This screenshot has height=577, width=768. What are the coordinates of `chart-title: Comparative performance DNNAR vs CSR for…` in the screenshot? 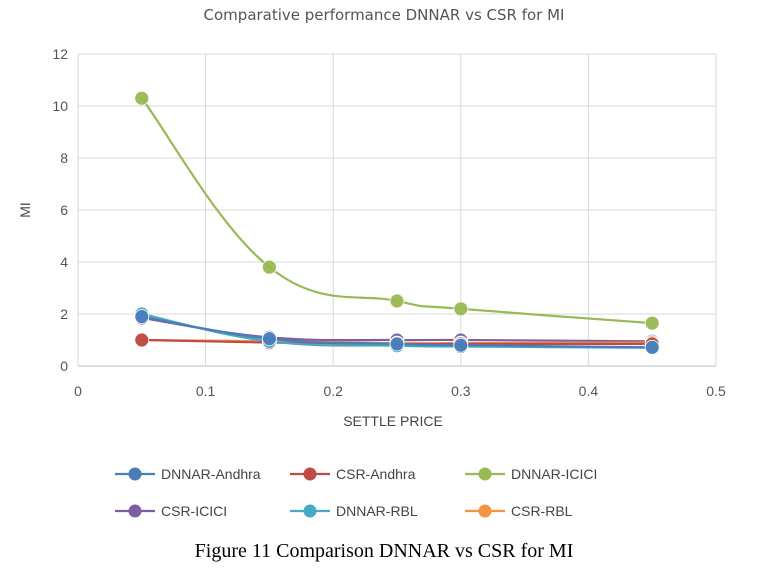 It's located at (384, 15).